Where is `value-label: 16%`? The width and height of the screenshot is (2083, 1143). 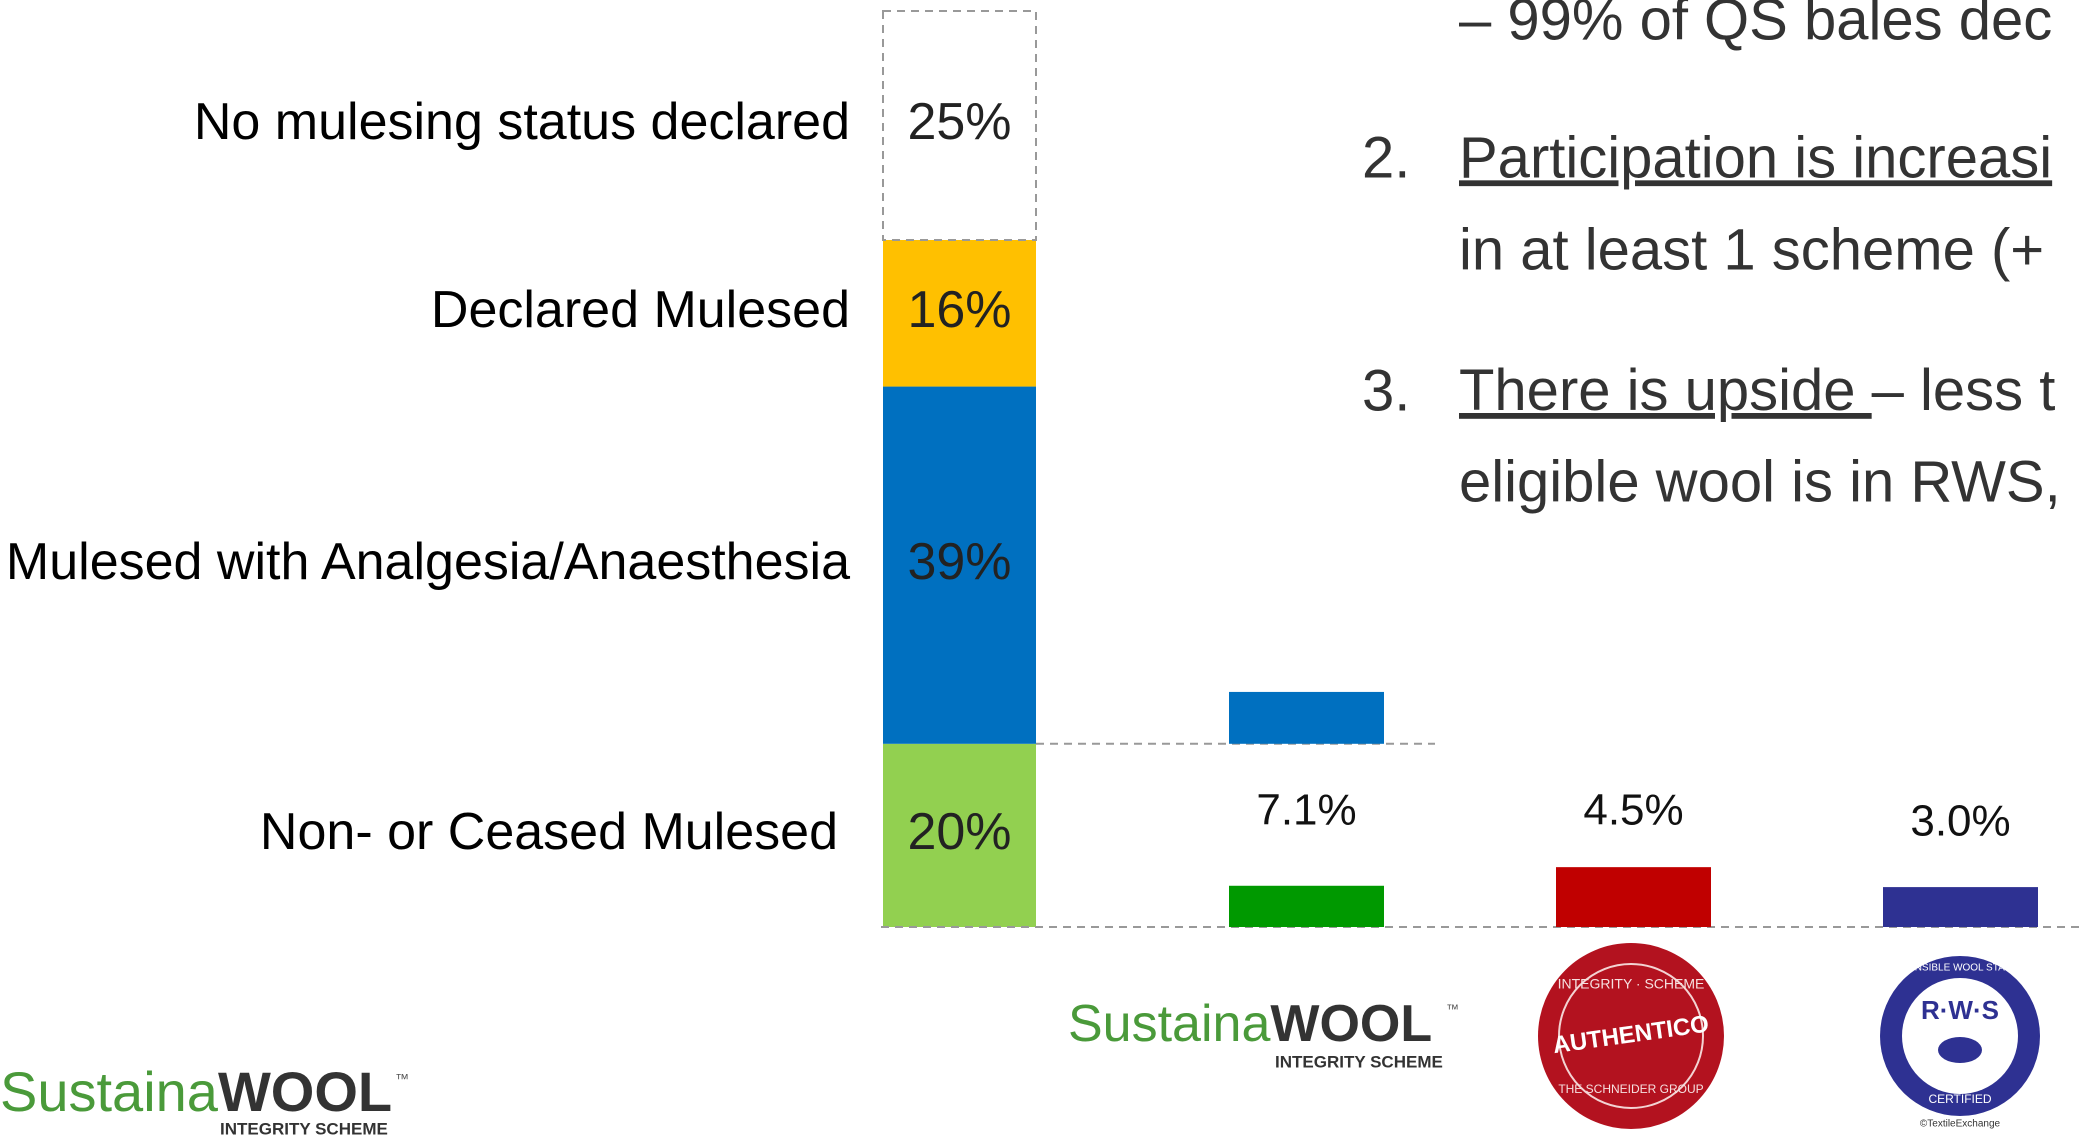
value-label: 16% is located at coordinates (959, 310).